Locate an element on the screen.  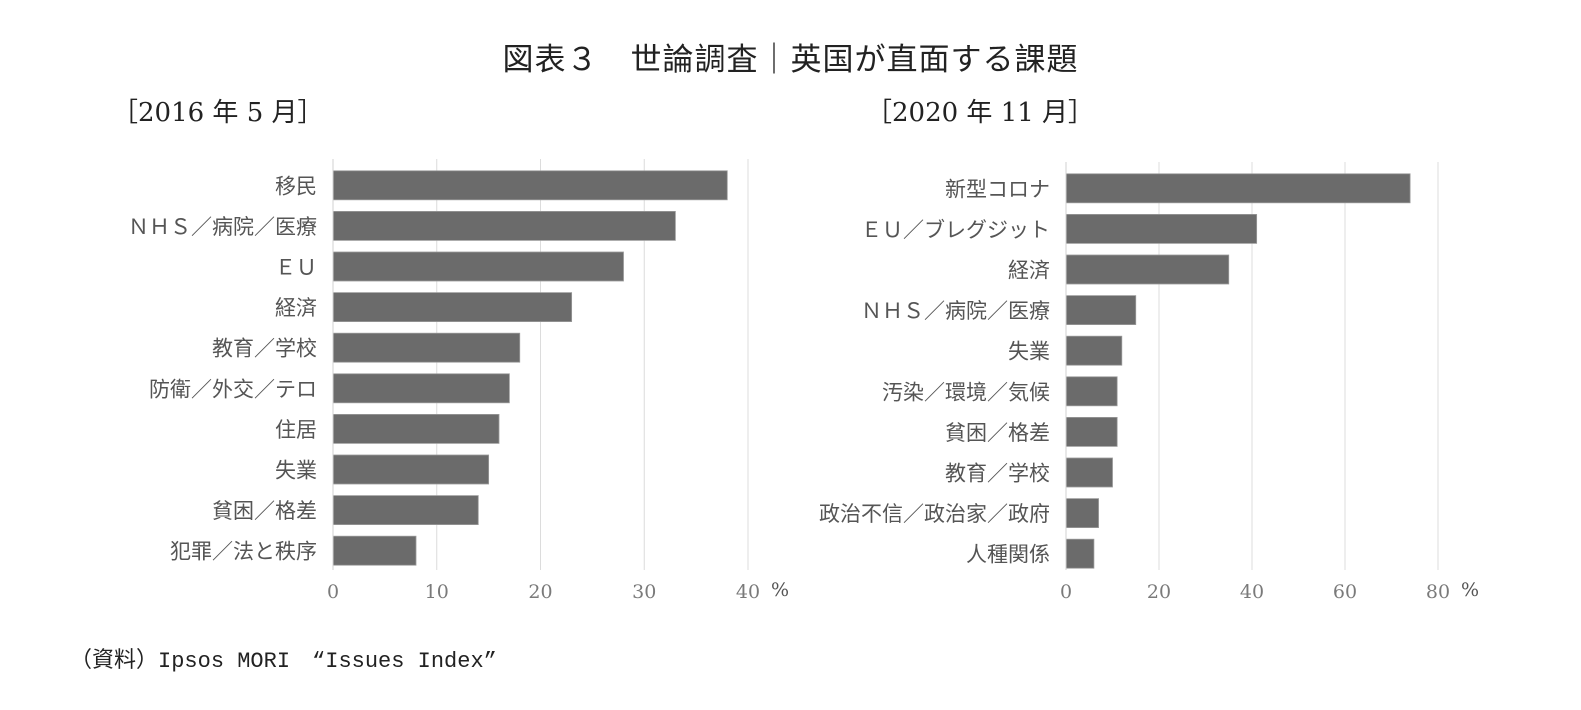
figure-title: 図表３ 世論調査｜英国が直面する課題 is located at coordinates (790, 60).